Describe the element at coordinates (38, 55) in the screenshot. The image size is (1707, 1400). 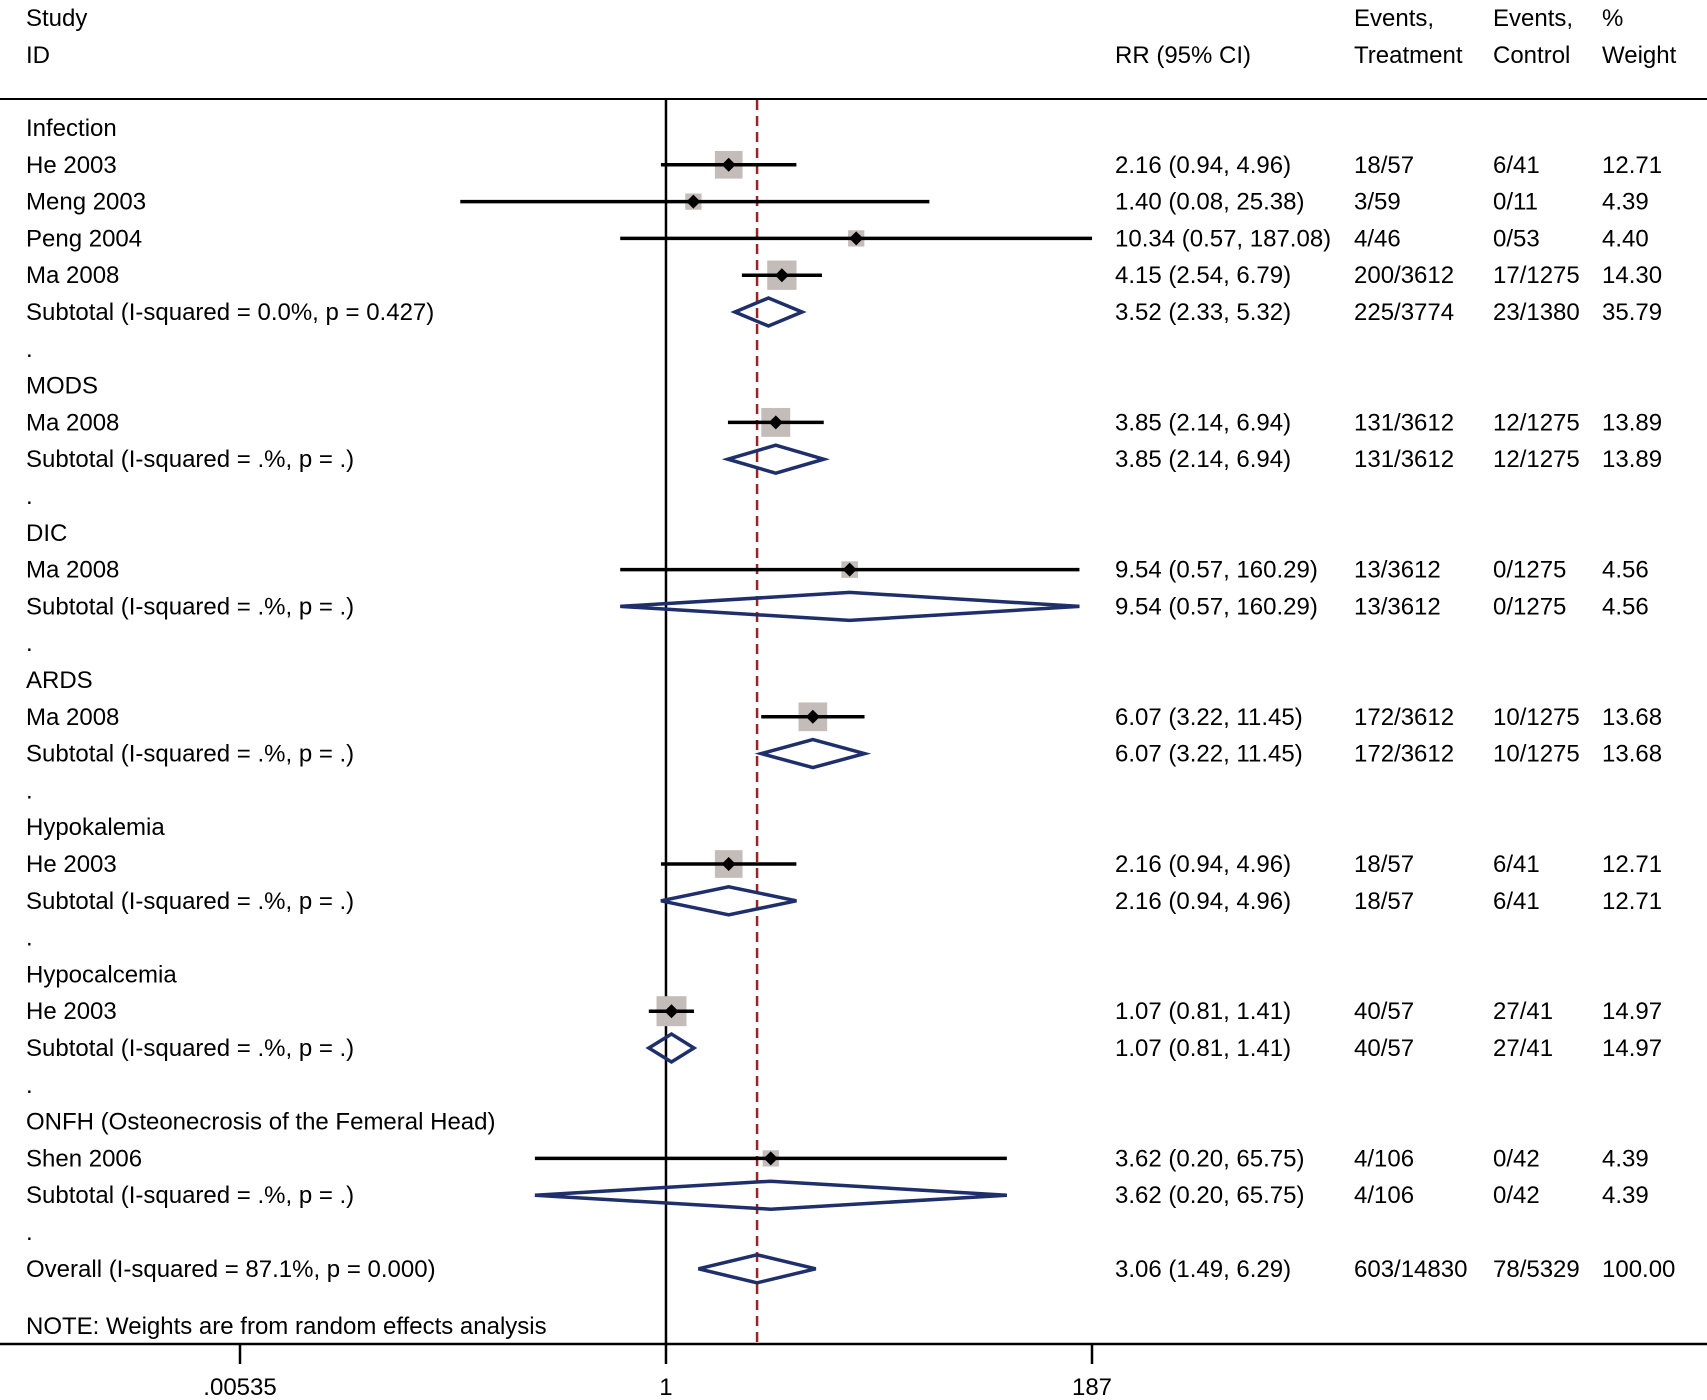
I see `header-id: ID` at that location.